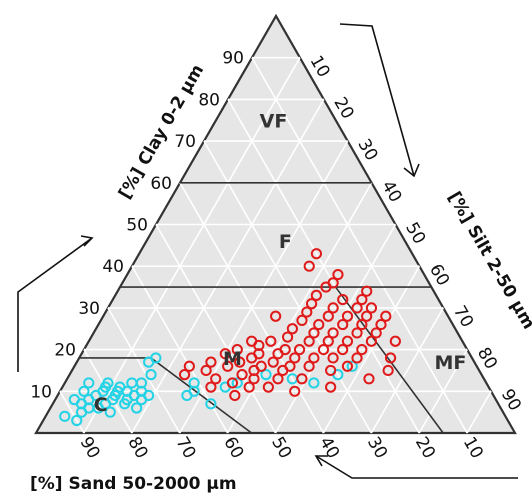 Image resolution: width=532 pixels, height=496 pixels. I want to click on clay-tick-label: 30, so click(89, 309).